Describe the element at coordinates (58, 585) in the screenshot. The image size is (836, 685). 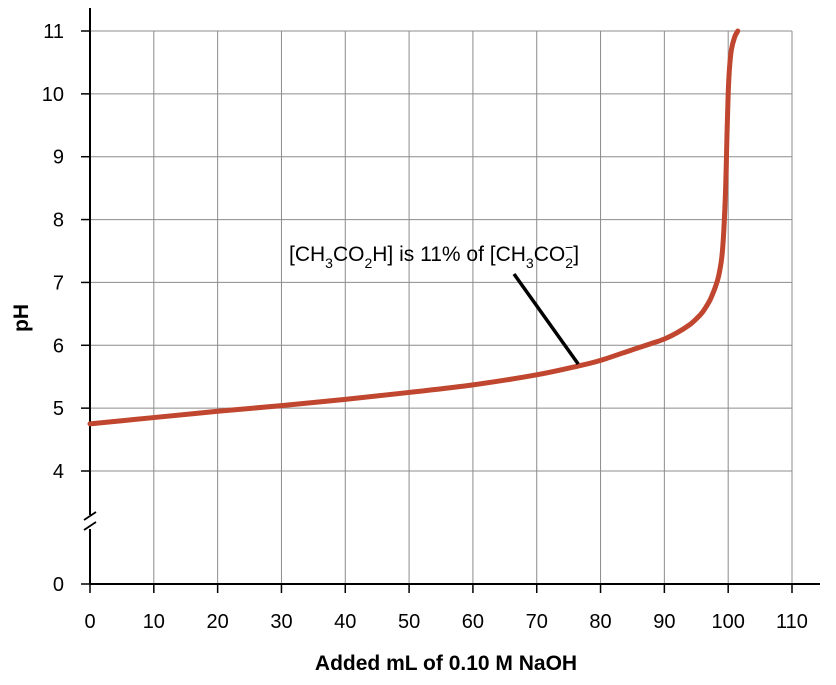
I see `y-tick-label: 0` at that location.